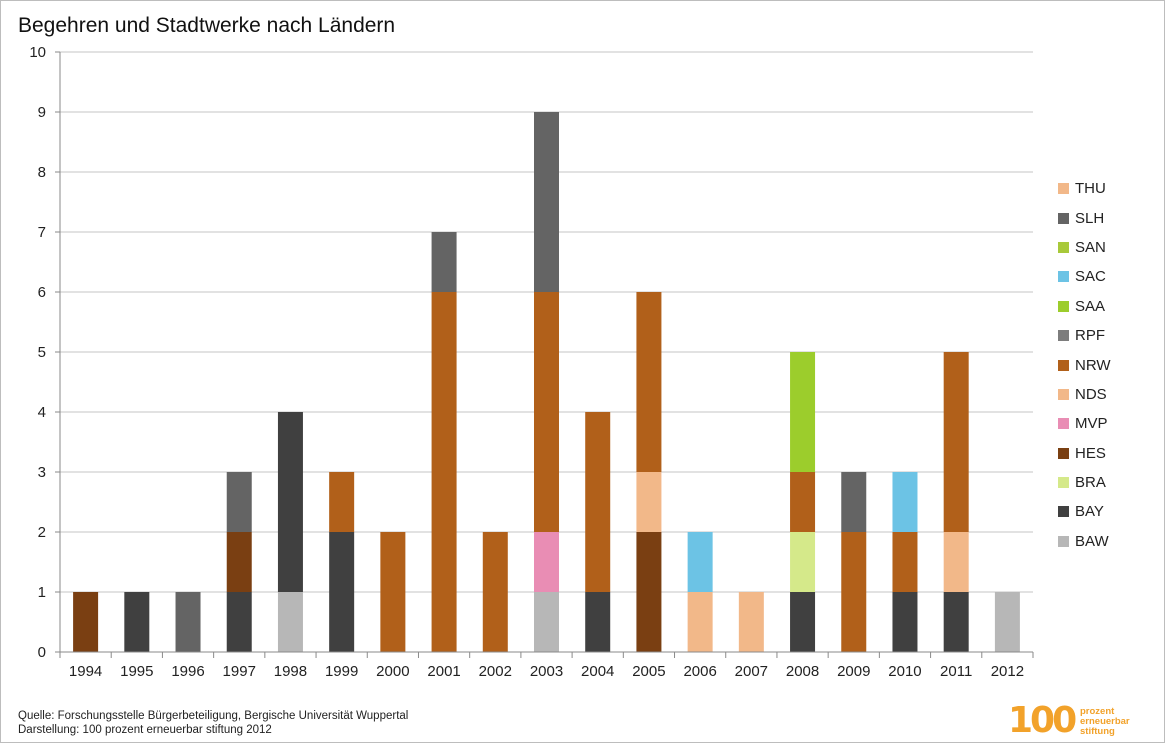 The height and width of the screenshot is (745, 1167). What do you see at coordinates (803, 412) in the screenshot?
I see `bar-segment-saa` at bounding box center [803, 412].